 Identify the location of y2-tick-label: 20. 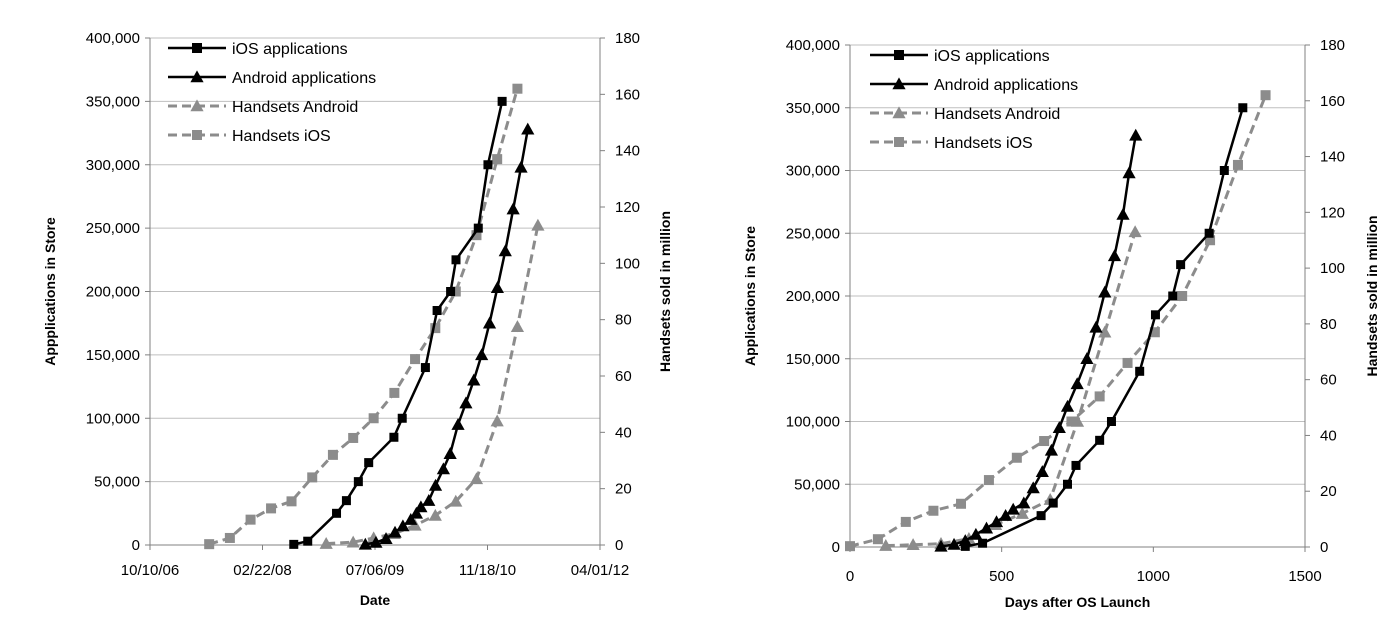
(623, 489).